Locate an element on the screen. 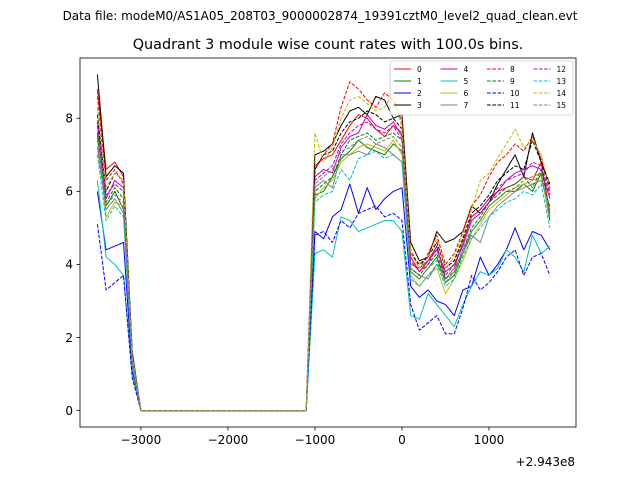  legend-label-6: 6 is located at coordinates (466, 93).